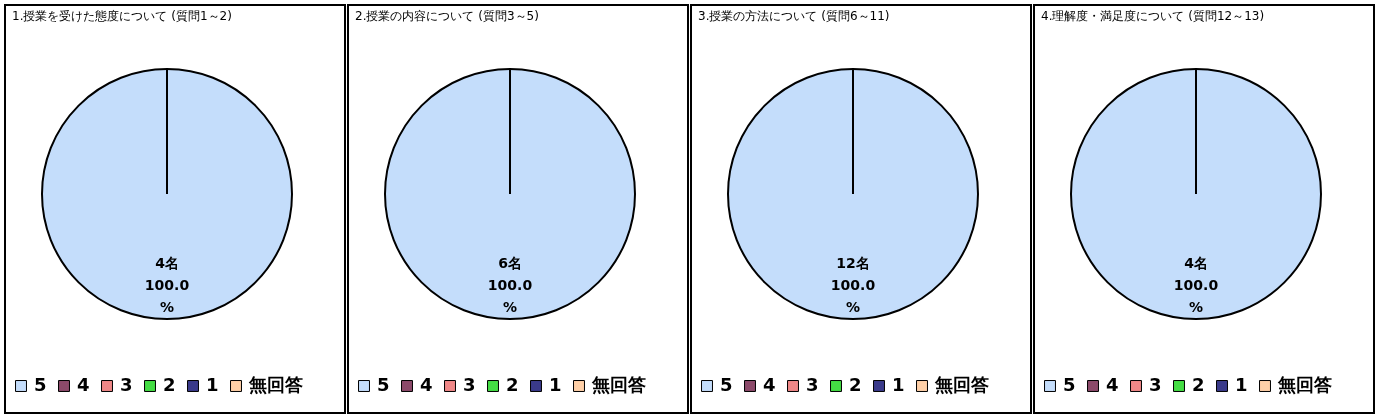 The width and height of the screenshot is (1386, 419). I want to click on data-label: 6名 100.0 %, so click(510, 285).